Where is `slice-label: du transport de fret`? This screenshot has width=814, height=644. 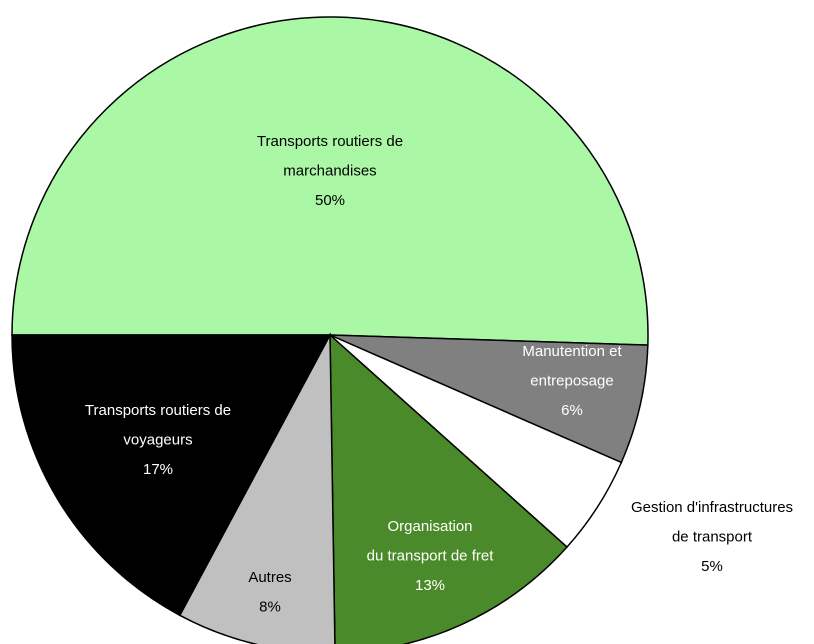 slice-label: du transport de fret is located at coordinates (431, 555).